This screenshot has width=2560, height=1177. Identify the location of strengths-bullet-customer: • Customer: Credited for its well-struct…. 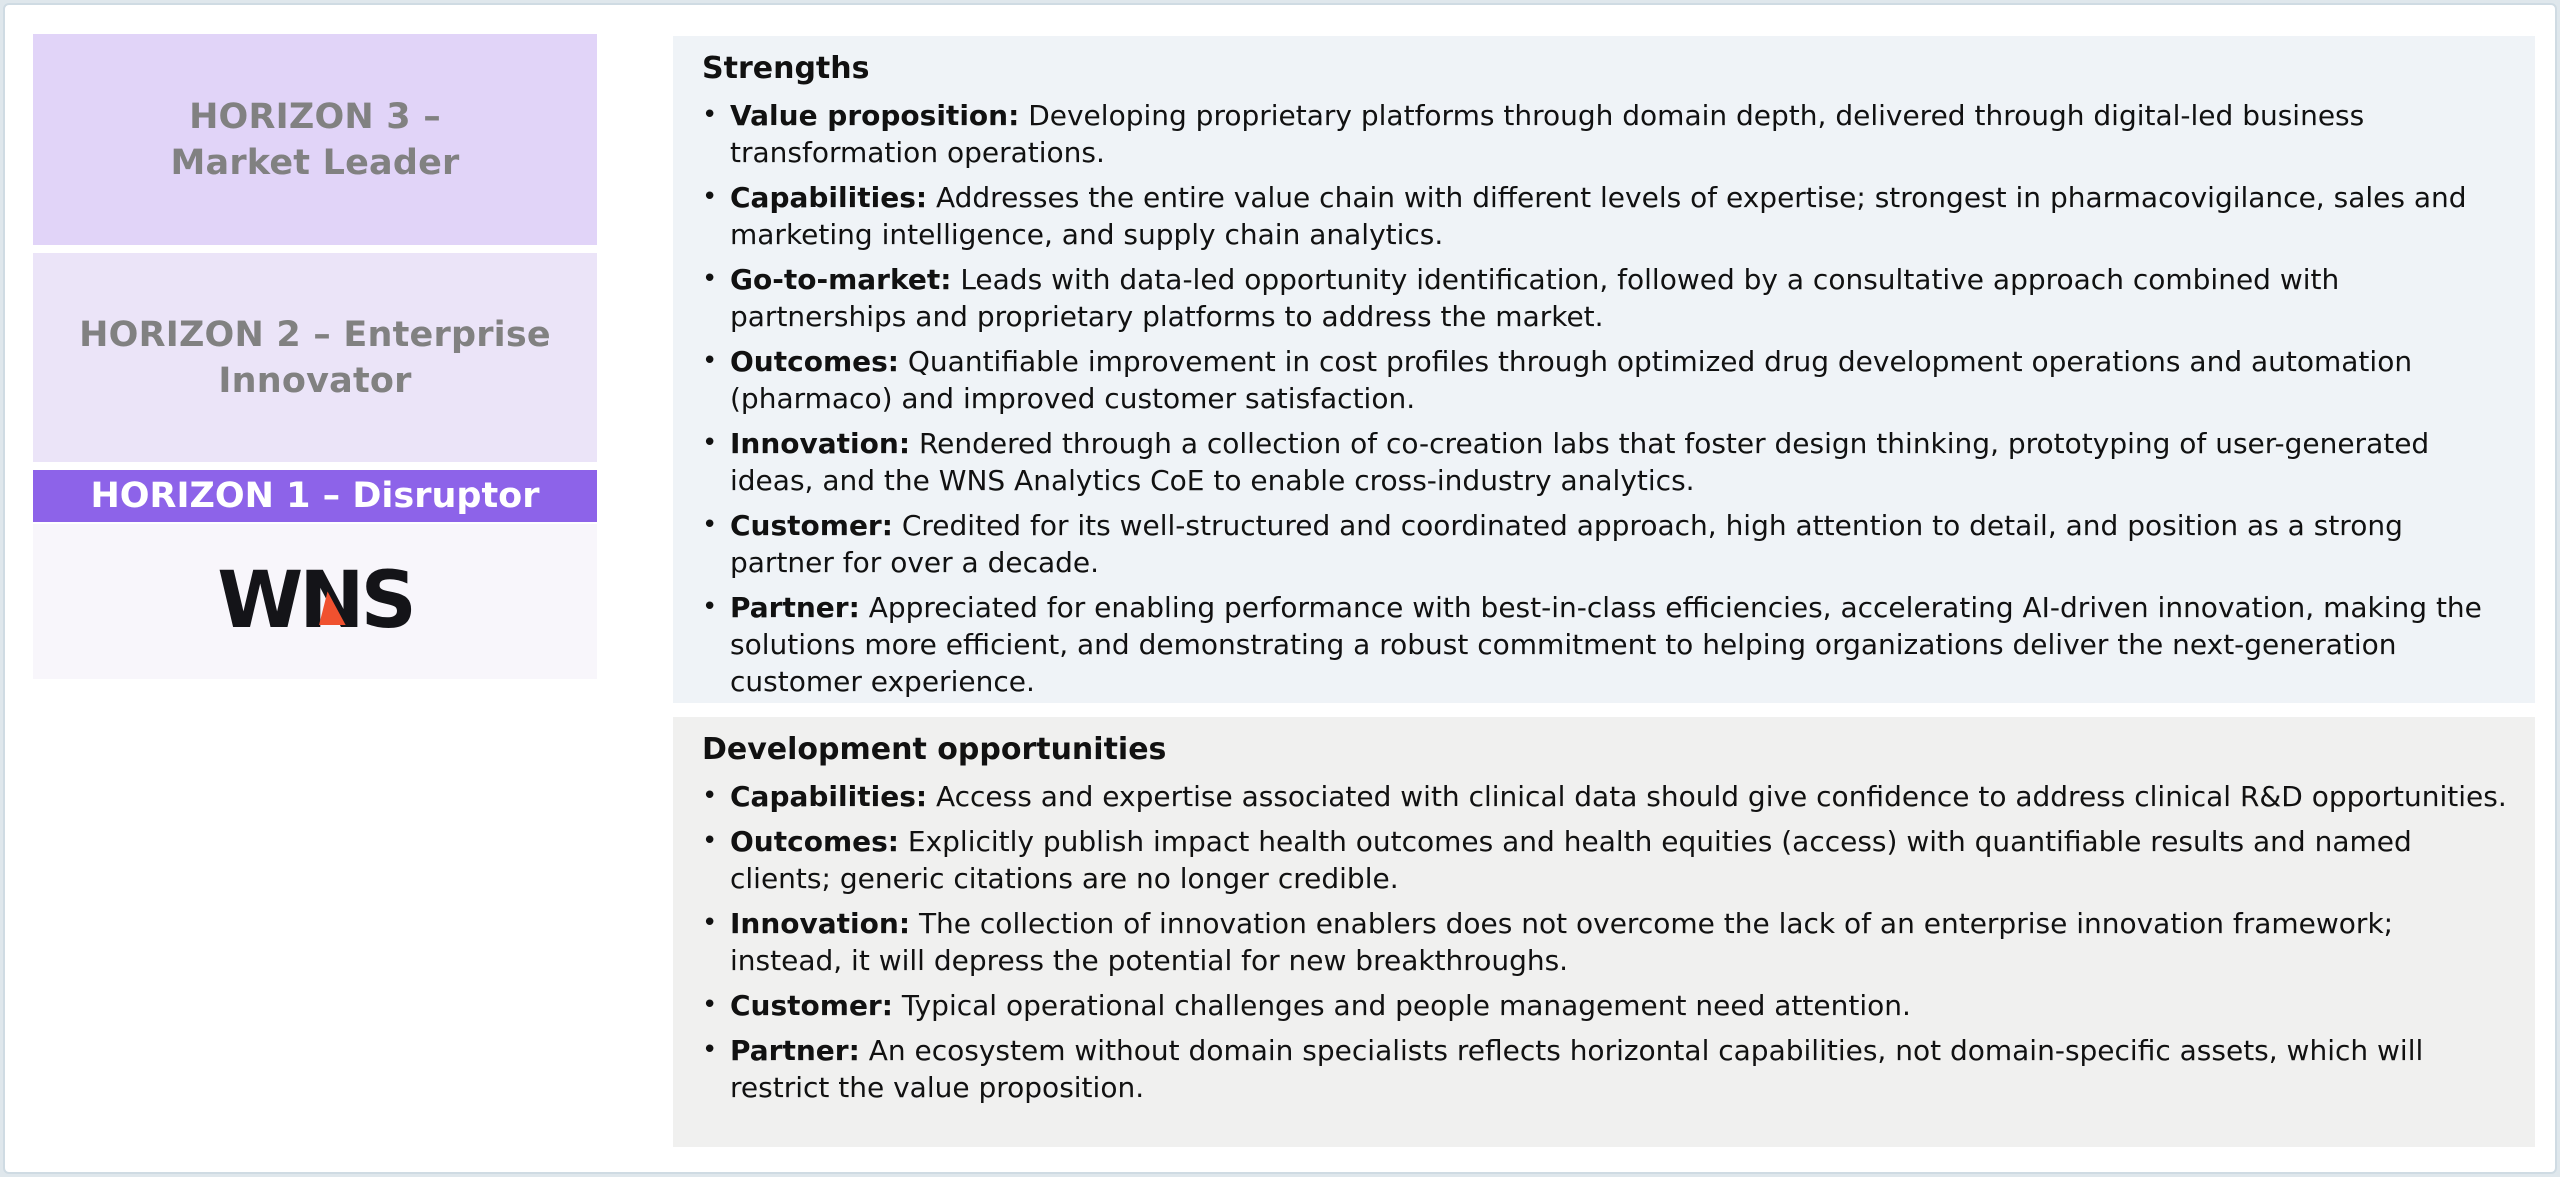
(1605, 544).